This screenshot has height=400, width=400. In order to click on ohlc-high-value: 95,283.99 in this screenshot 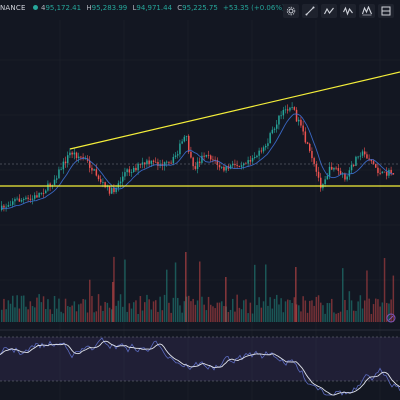, I will do `click(109, 8)`.